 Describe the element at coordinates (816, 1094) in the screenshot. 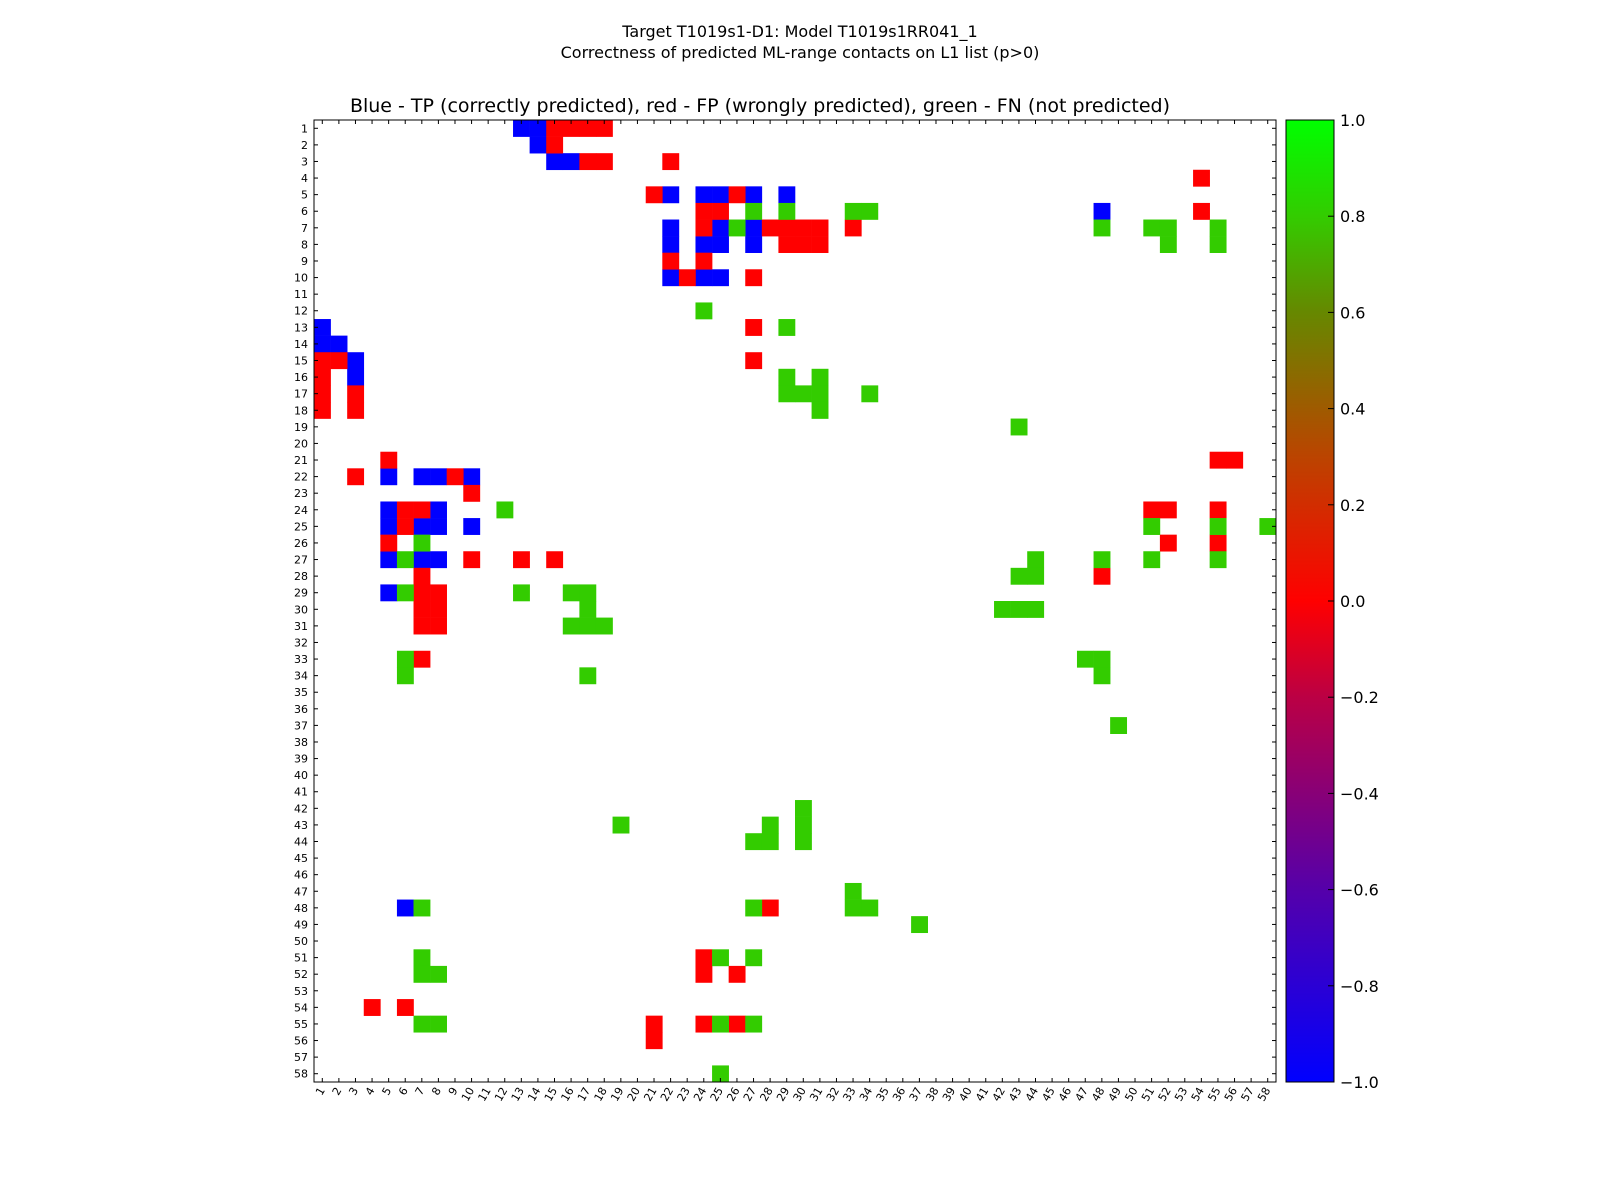

I see `x-tick-label: 31` at that location.